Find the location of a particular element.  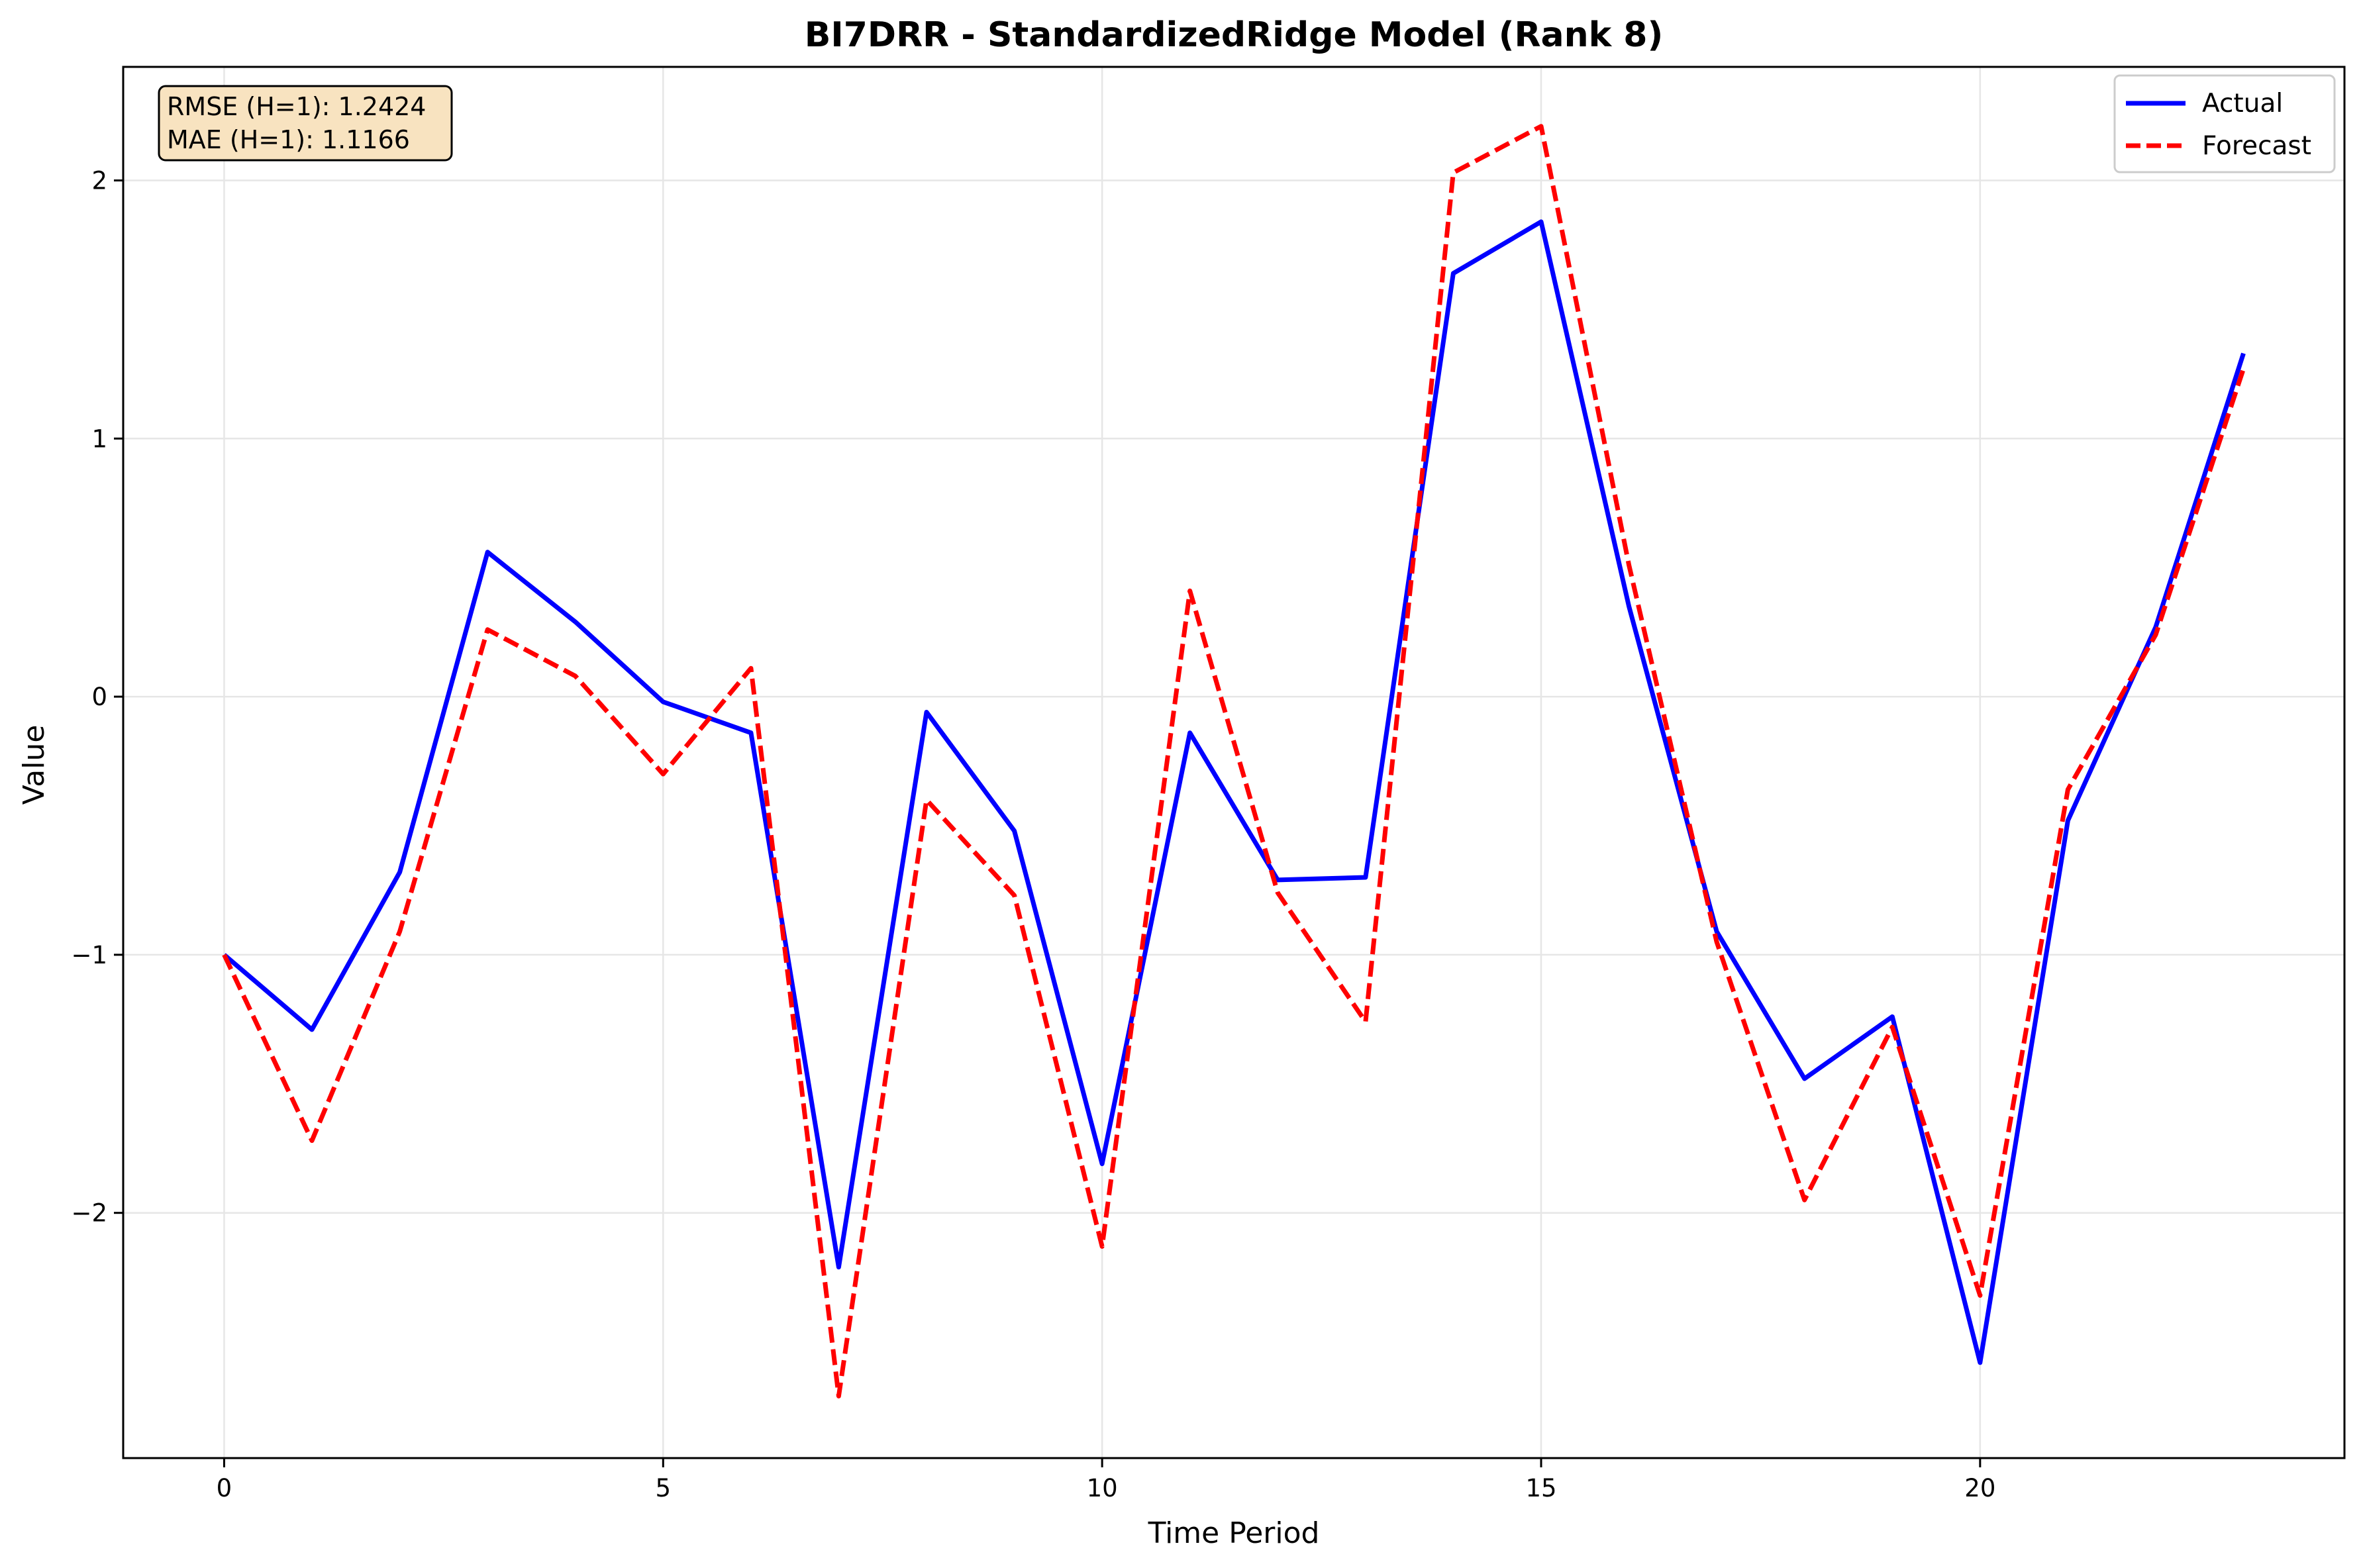

y-tick-label: −1 is located at coordinates (89, 955).